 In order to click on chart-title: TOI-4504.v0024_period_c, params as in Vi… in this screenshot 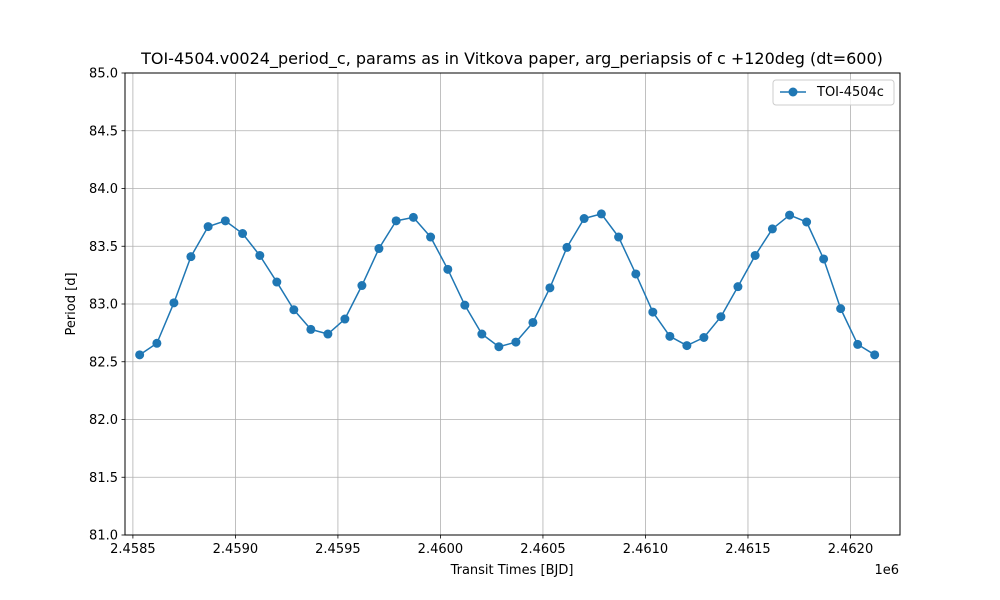, I will do `click(511, 59)`.